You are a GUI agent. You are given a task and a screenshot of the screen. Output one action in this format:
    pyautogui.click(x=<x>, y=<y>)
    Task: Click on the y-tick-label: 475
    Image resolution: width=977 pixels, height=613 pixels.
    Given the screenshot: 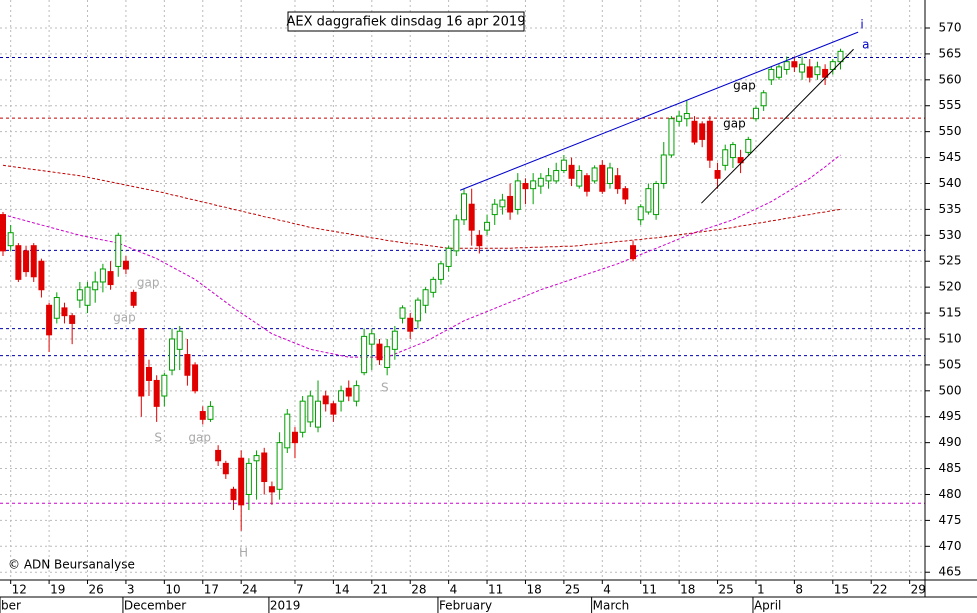 What is the action you would take?
    pyautogui.click(x=950, y=520)
    